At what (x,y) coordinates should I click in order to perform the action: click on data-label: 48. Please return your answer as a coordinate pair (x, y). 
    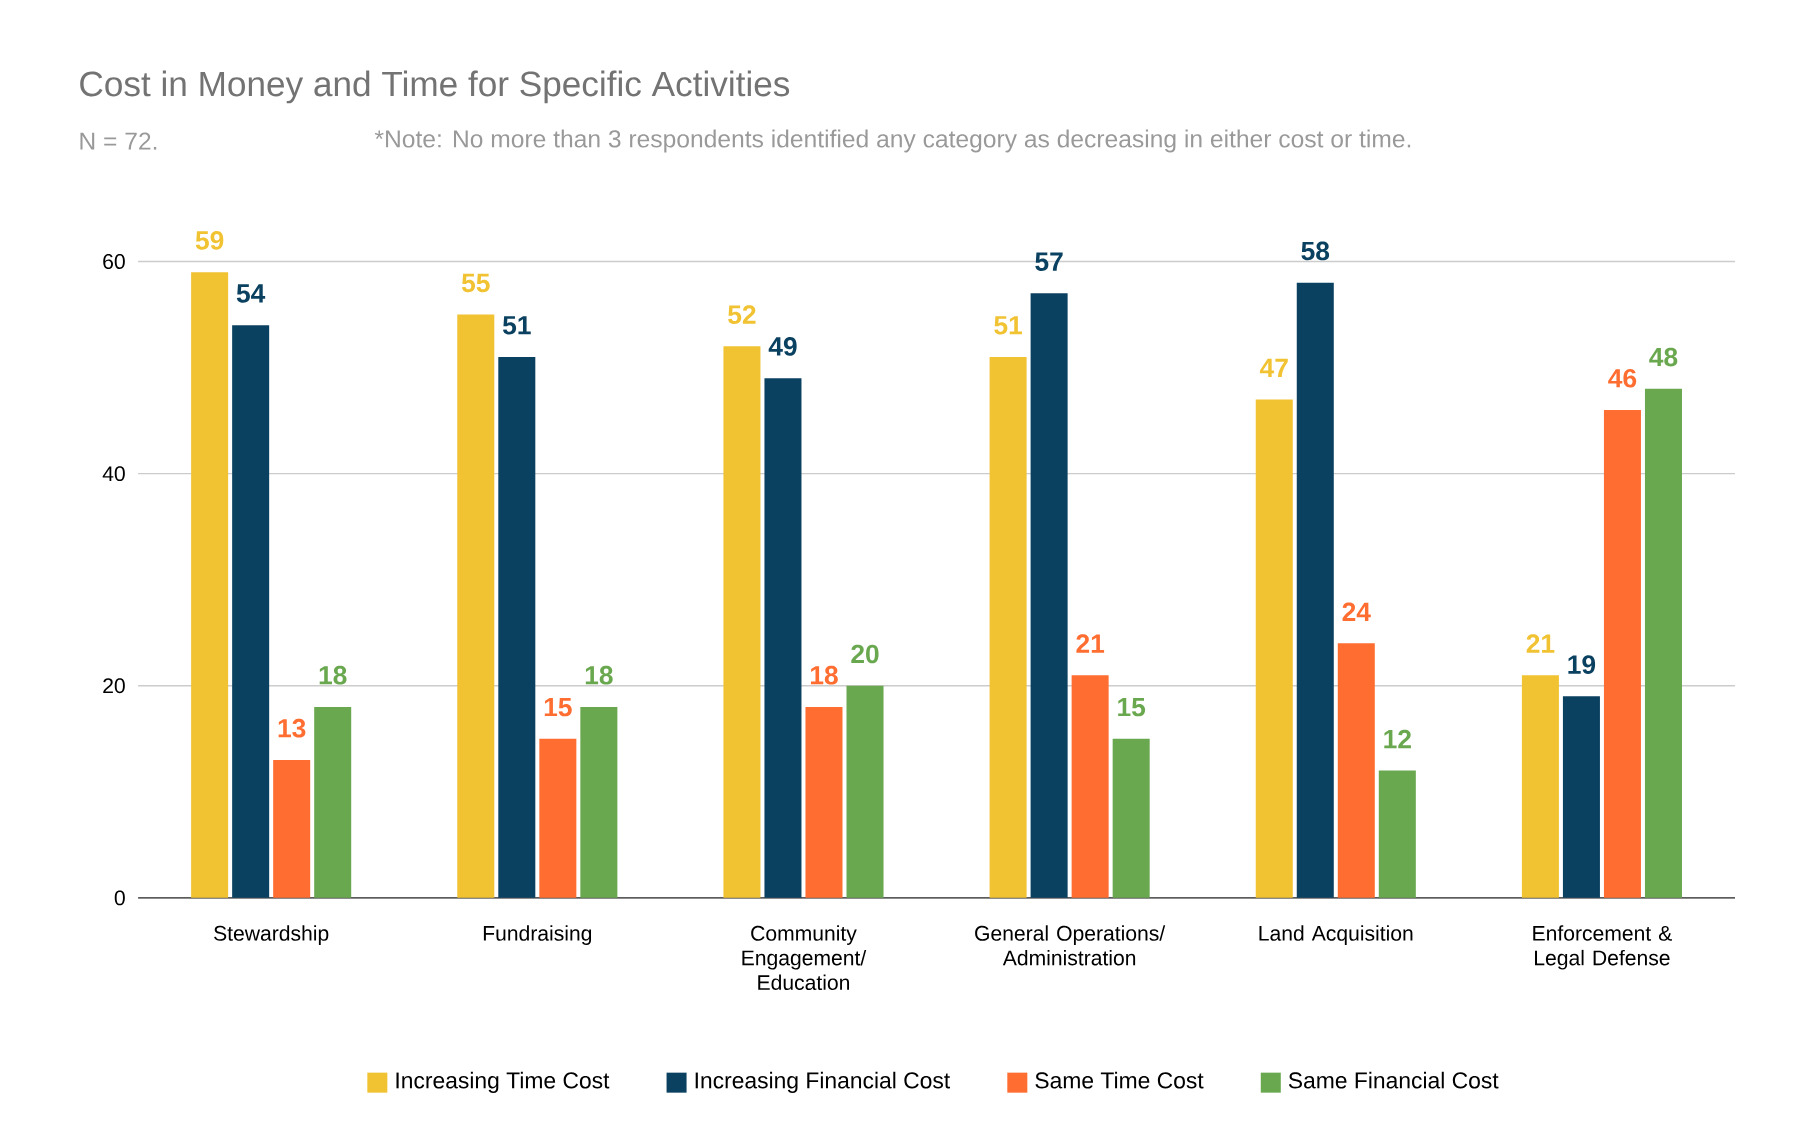
    Looking at the image, I should click on (1663, 357).